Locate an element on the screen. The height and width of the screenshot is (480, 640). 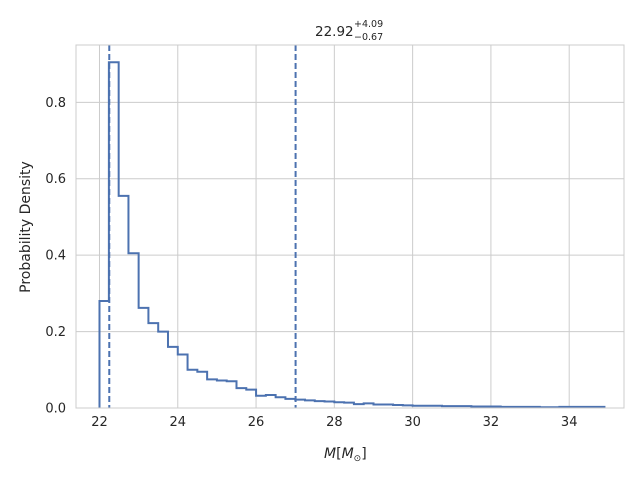
y-tick-label: 0.0 is located at coordinates (55, 409).